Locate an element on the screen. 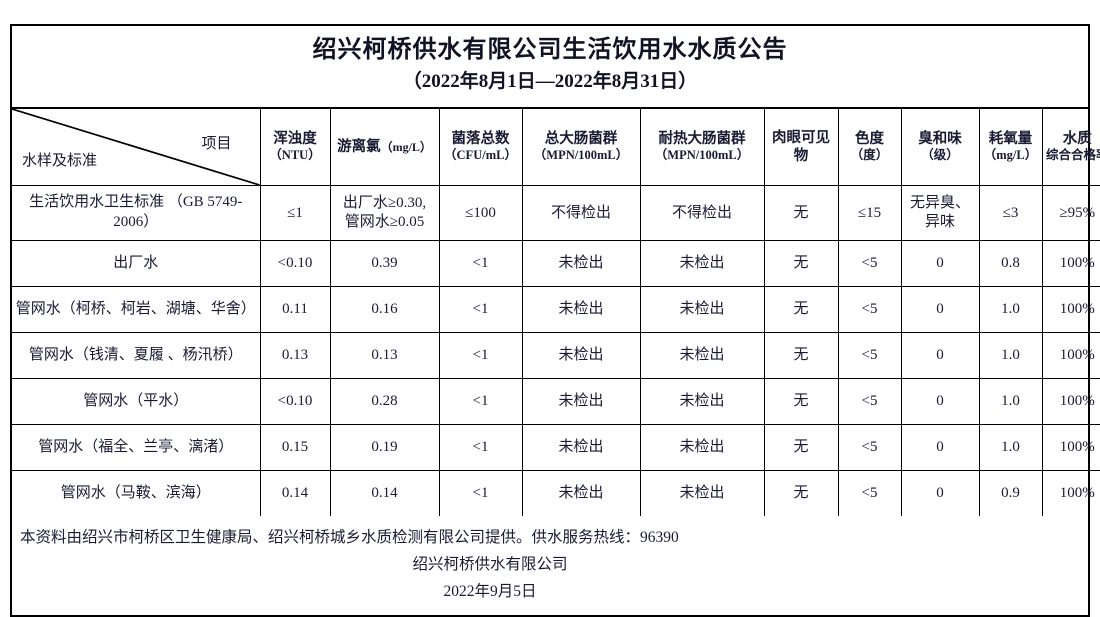 The image size is (1100, 617). cell-free-chlorine: 0.19 is located at coordinates (384, 447).